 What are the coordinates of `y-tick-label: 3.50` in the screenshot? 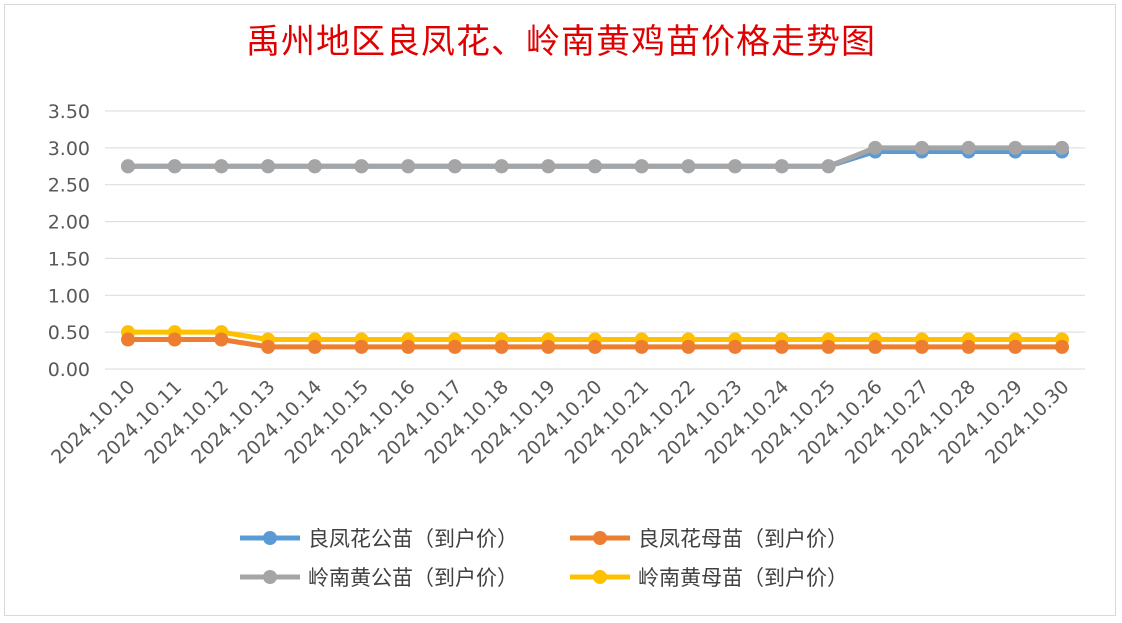 It's located at (69, 112).